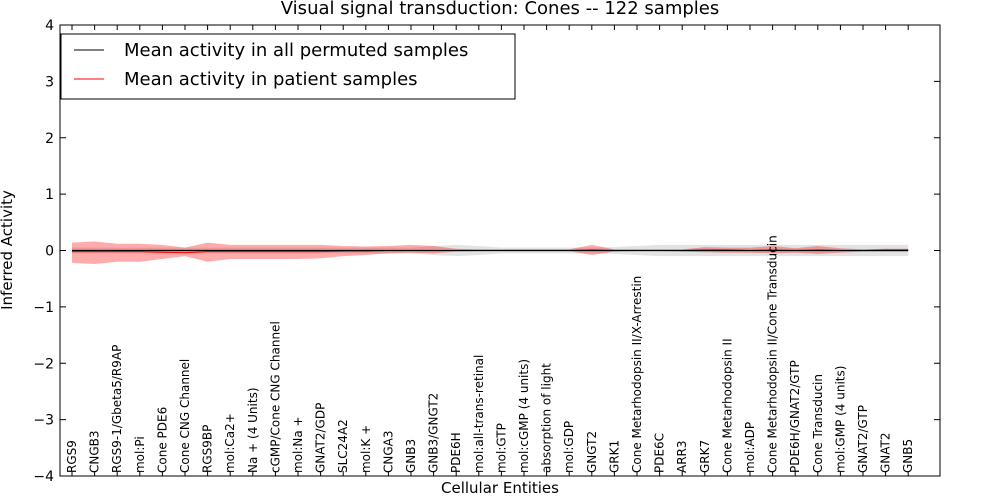 The height and width of the screenshot is (500, 1000). I want to click on x-category-label: mol:Ca2+, so click(230, 443).